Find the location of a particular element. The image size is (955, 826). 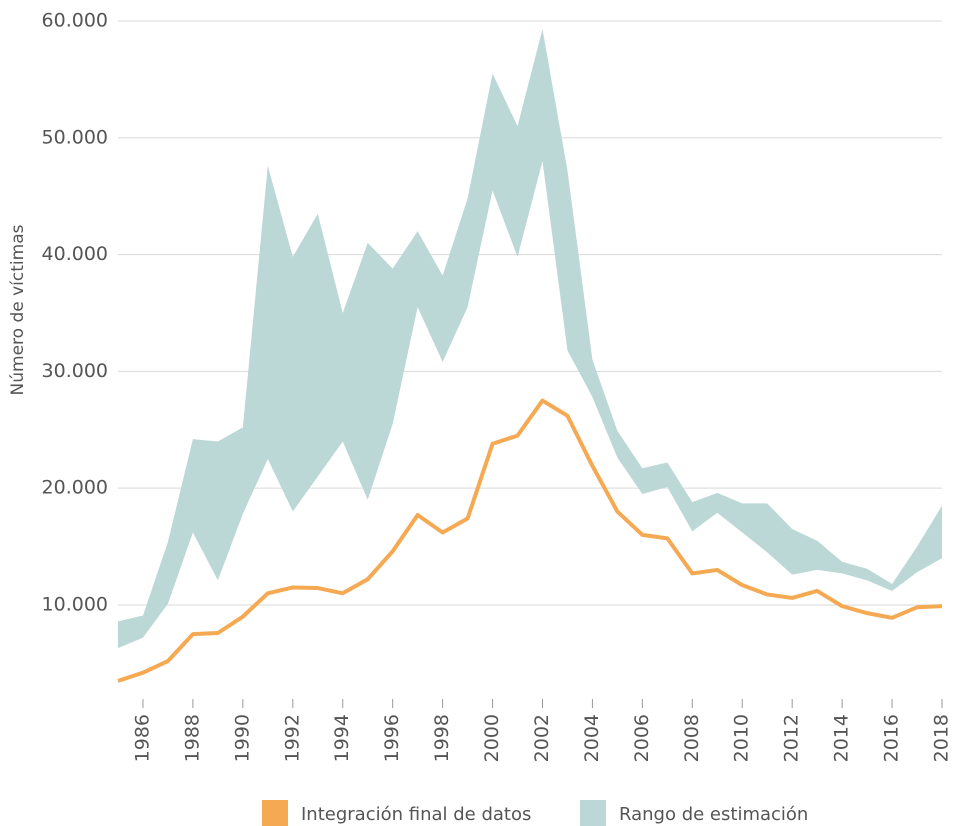

legend-label: Integración final de datos is located at coordinates (416, 814).